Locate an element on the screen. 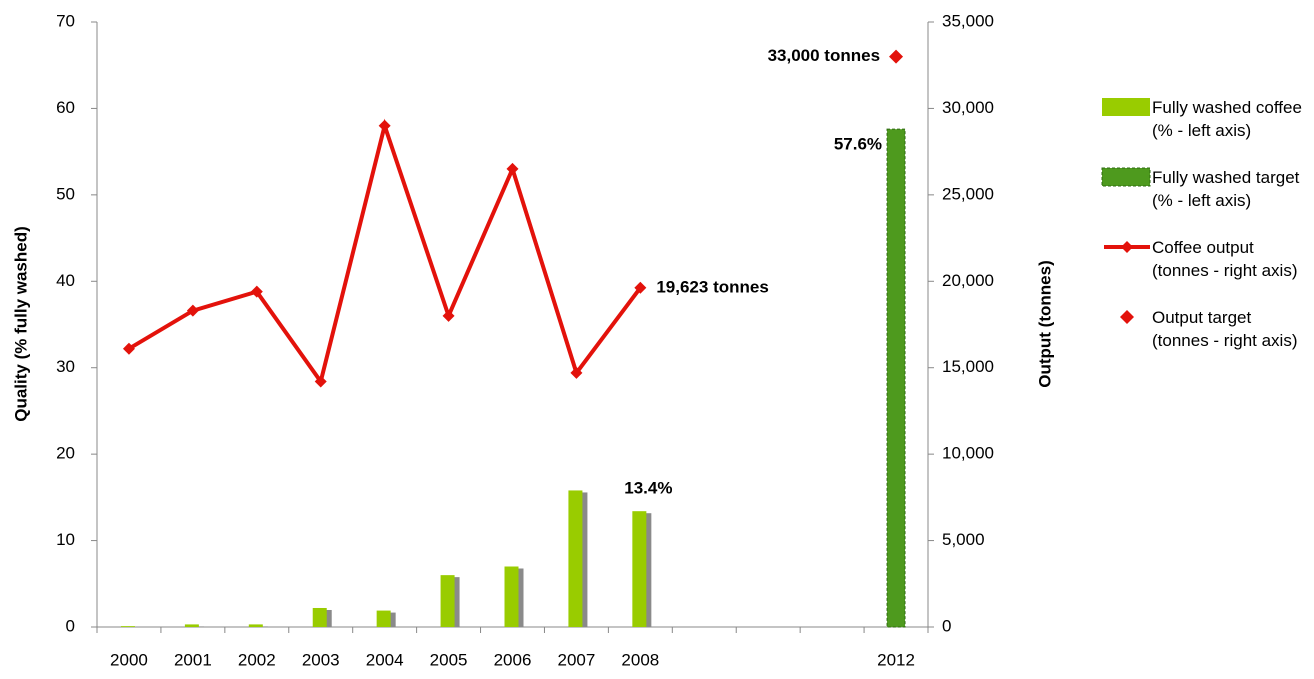 This screenshot has height=679, width=1314. y2-tick-label: 0 is located at coordinates (946, 625).